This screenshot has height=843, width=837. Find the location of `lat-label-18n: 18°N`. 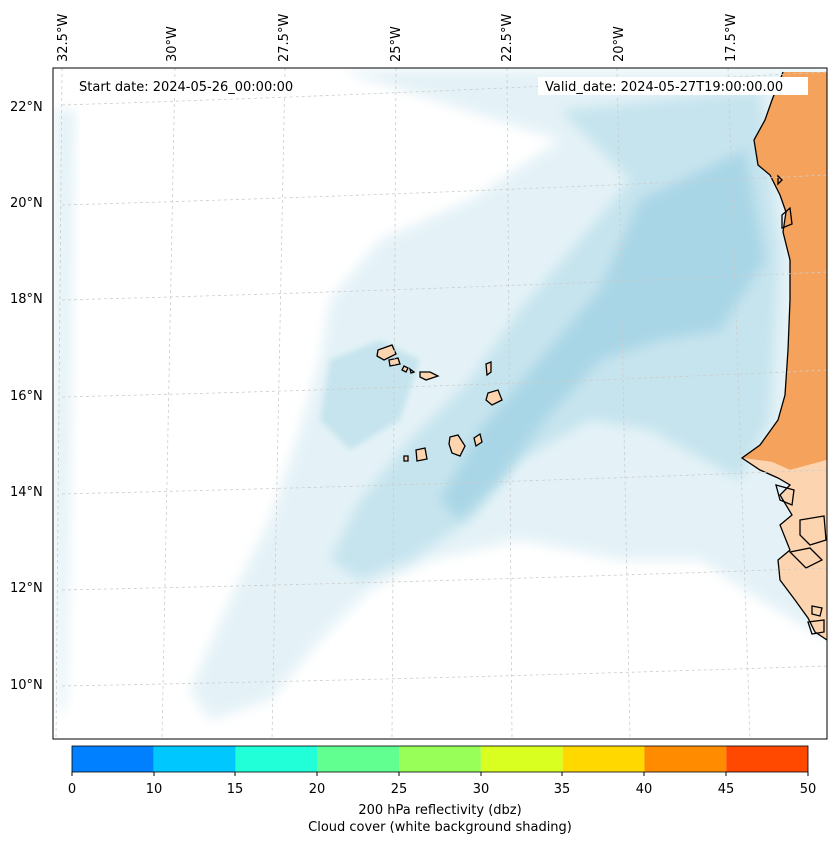

lat-label-18n: 18°N is located at coordinates (26, 299).